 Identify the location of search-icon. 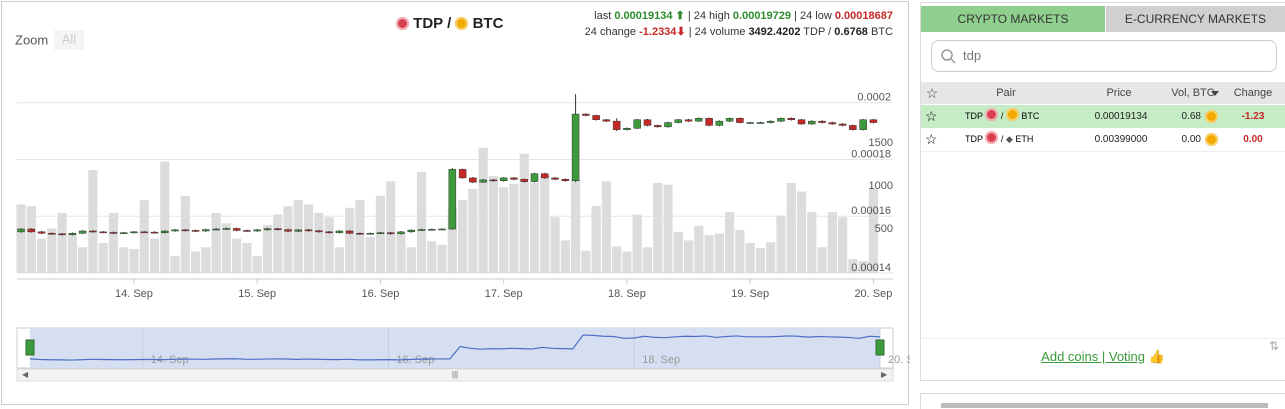
(948, 56).